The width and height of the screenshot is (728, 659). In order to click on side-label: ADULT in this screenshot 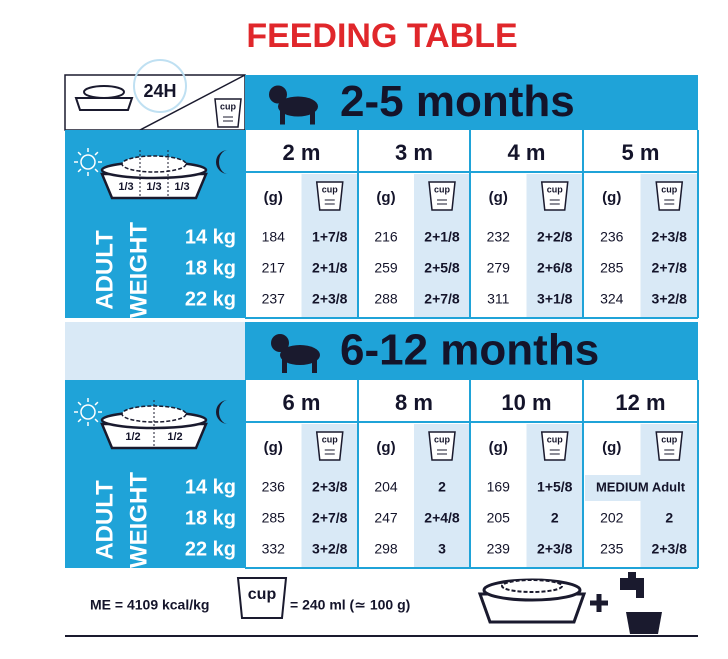, I will do `click(104, 270)`.